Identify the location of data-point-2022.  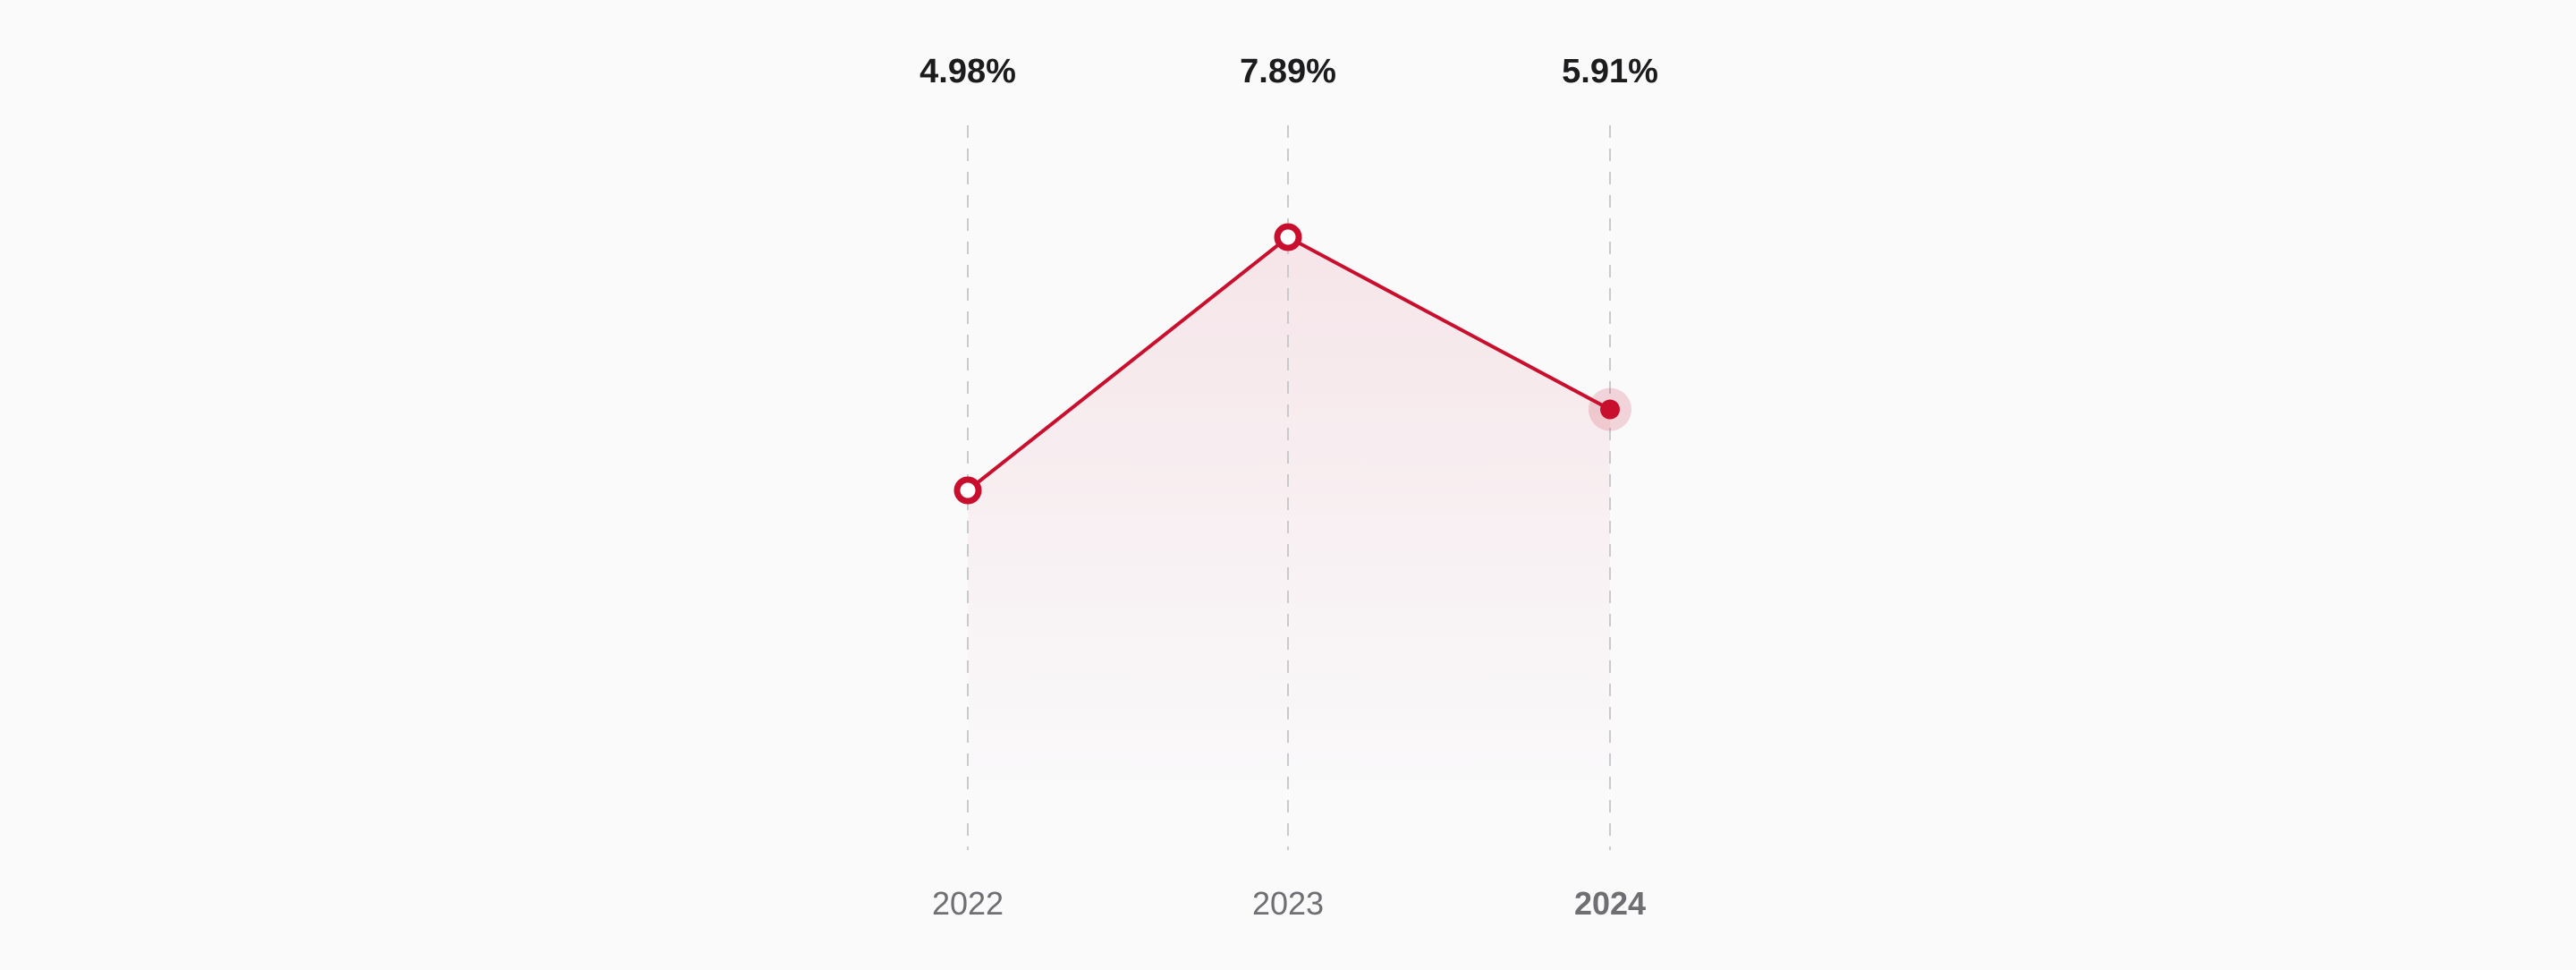
(967, 490).